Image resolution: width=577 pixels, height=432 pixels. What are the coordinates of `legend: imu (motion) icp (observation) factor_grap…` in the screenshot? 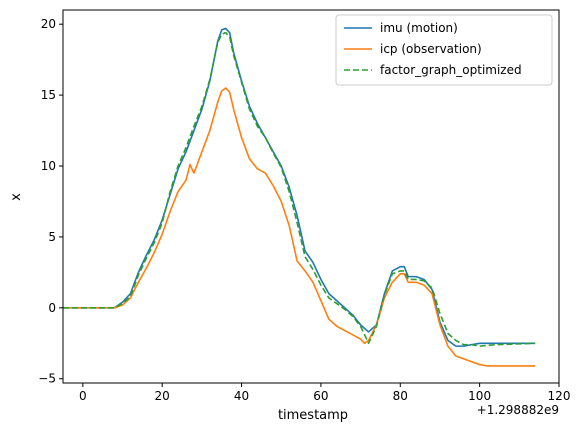 It's located at (444, 50).